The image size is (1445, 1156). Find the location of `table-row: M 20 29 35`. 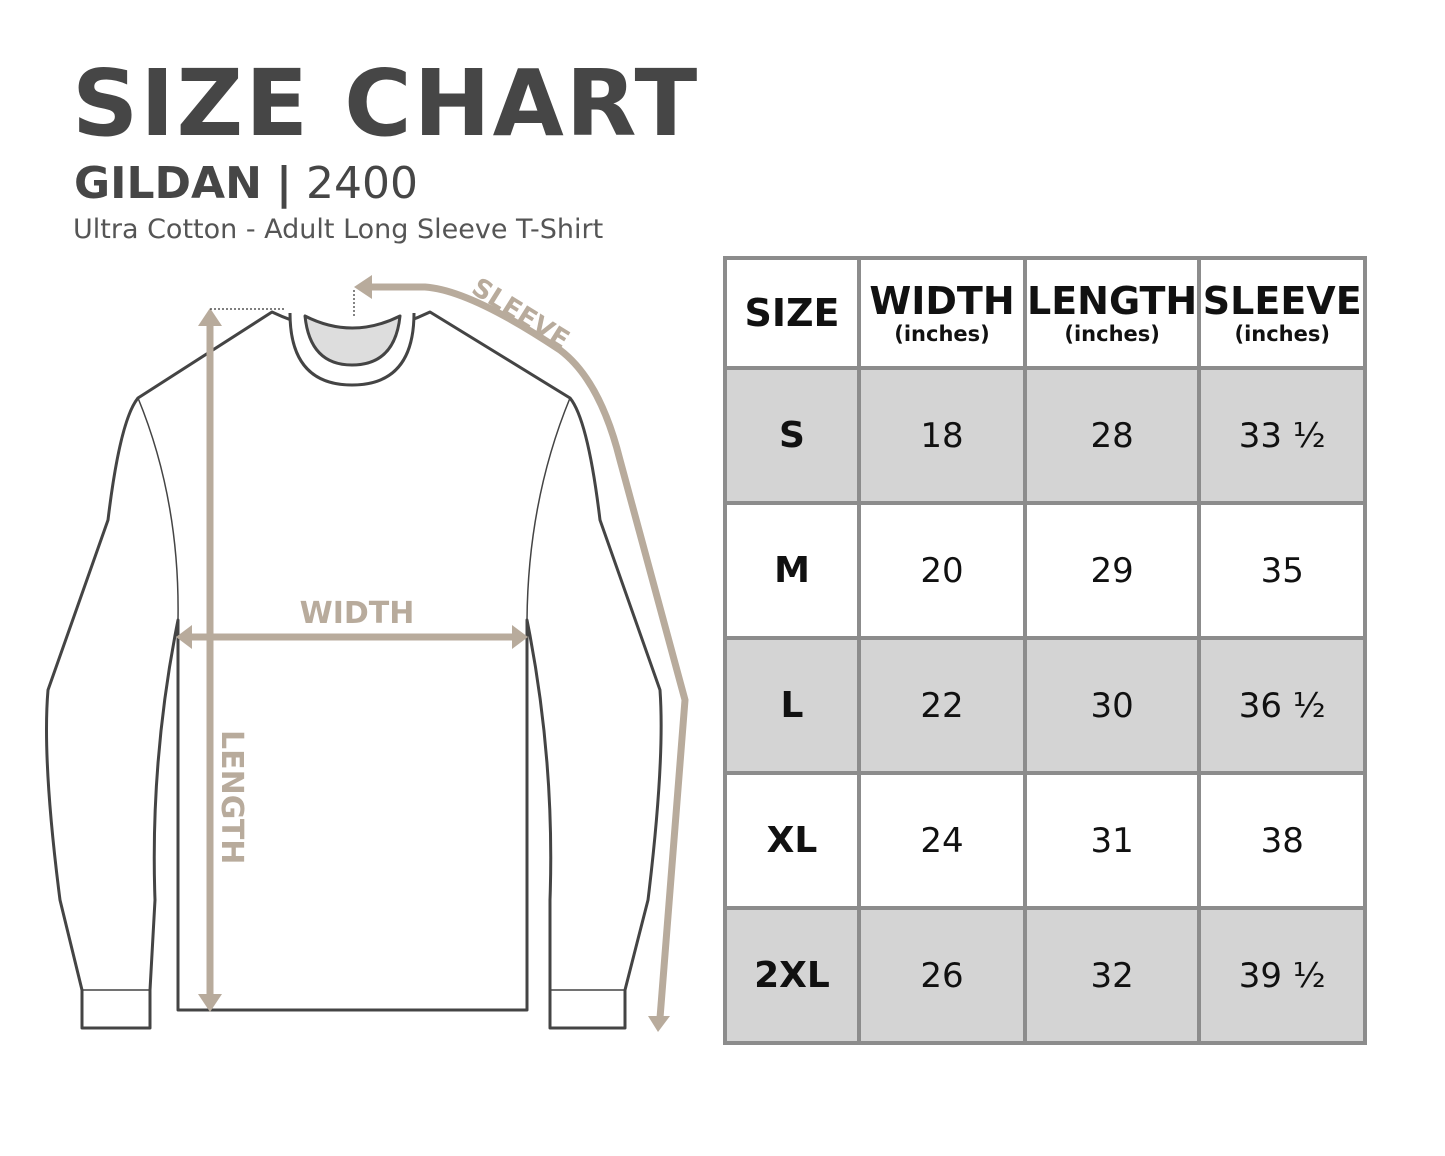

table-row: M 20 29 35 is located at coordinates (1045, 570).